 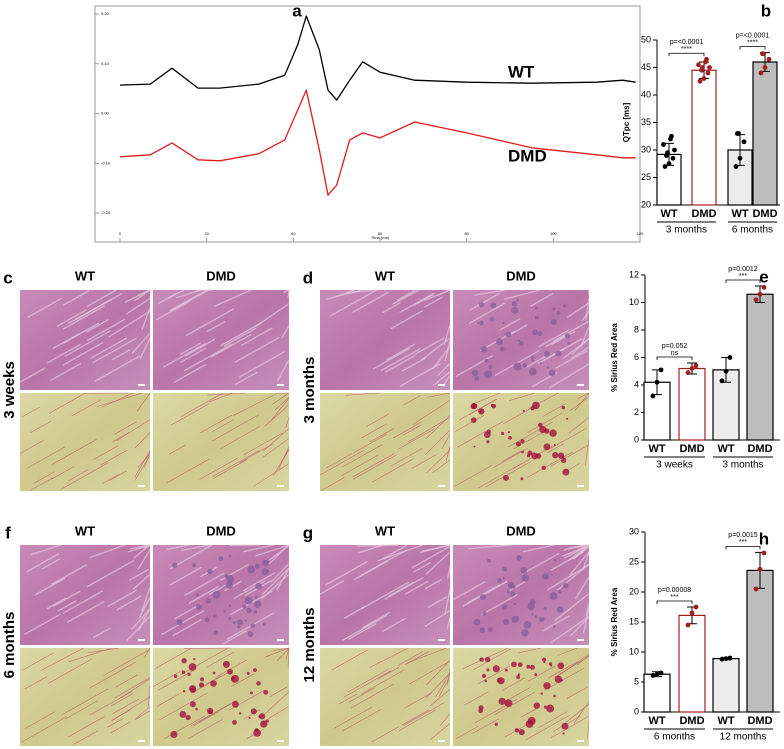 What do you see at coordinates (657, 693) in the screenshot?
I see `bar` at bounding box center [657, 693].